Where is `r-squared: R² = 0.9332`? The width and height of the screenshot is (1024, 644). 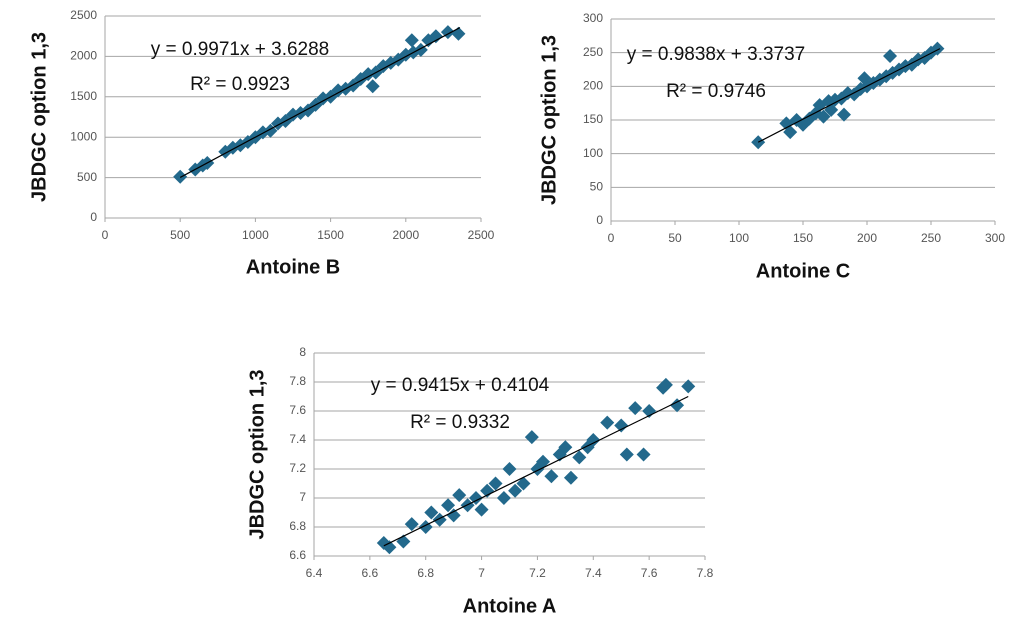
r-squared: R² = 0.9332 is located at coordinates (460, 422).